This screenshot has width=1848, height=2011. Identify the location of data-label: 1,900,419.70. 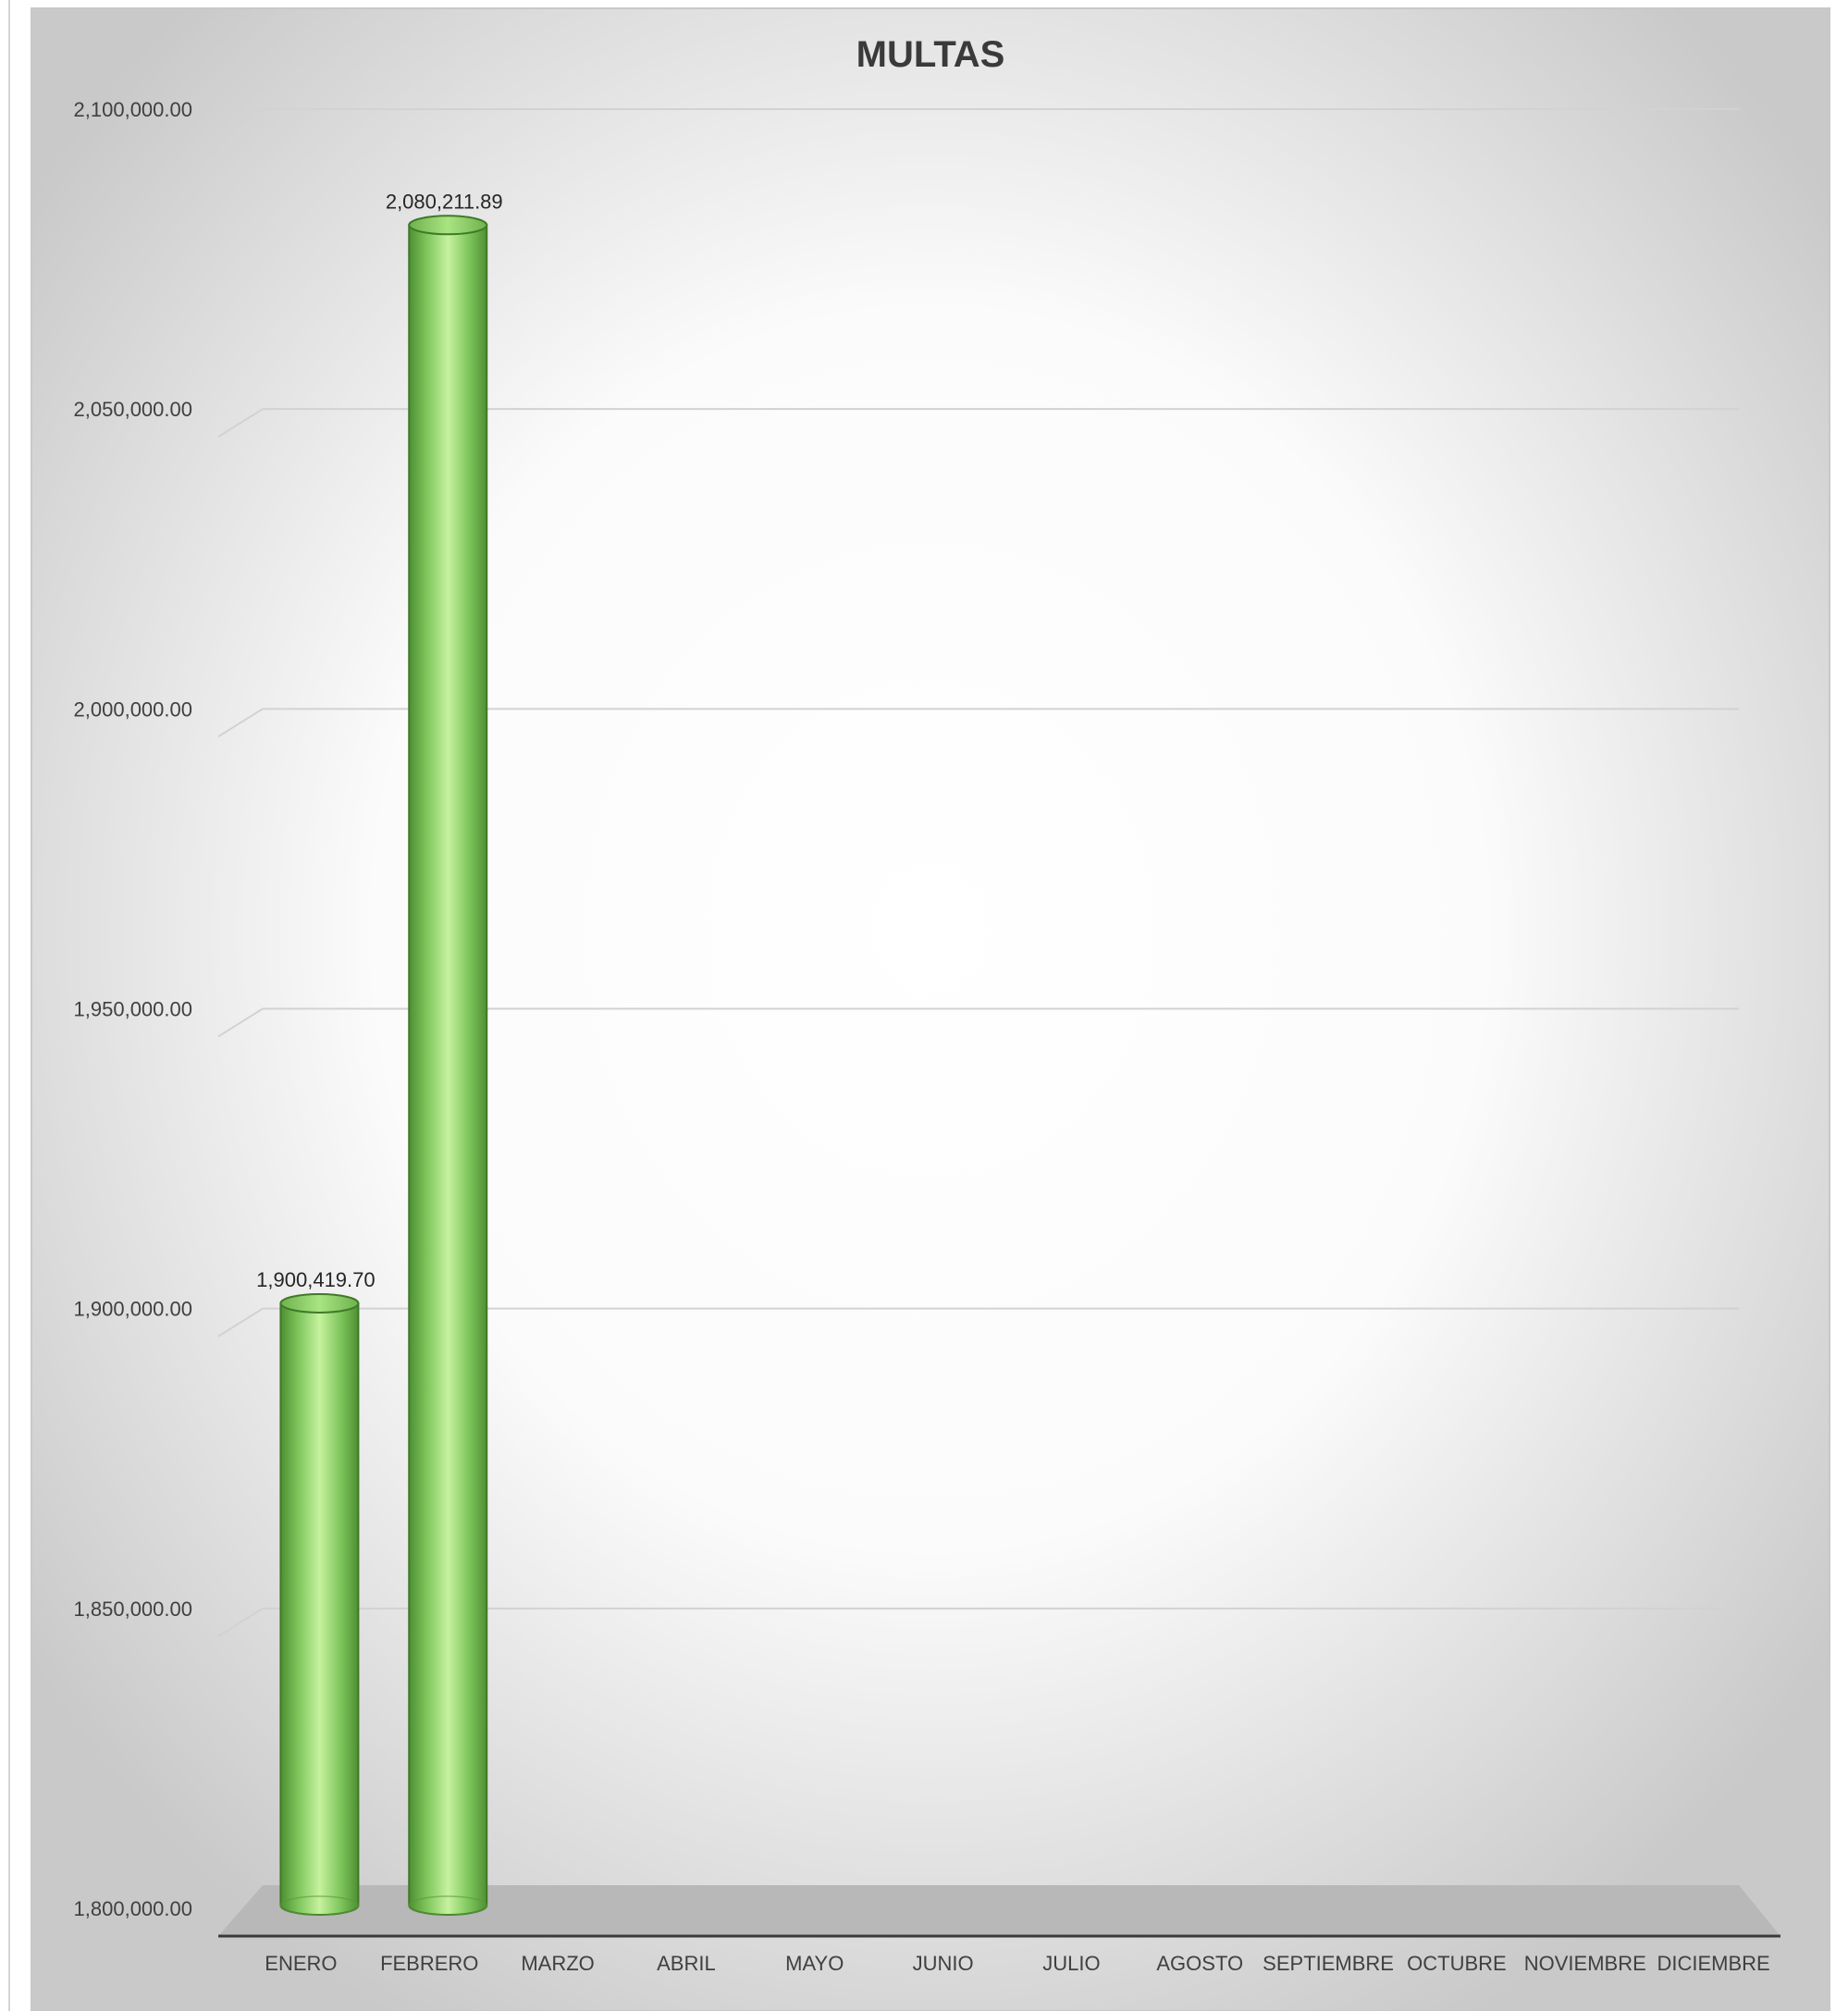
(315, 1280).